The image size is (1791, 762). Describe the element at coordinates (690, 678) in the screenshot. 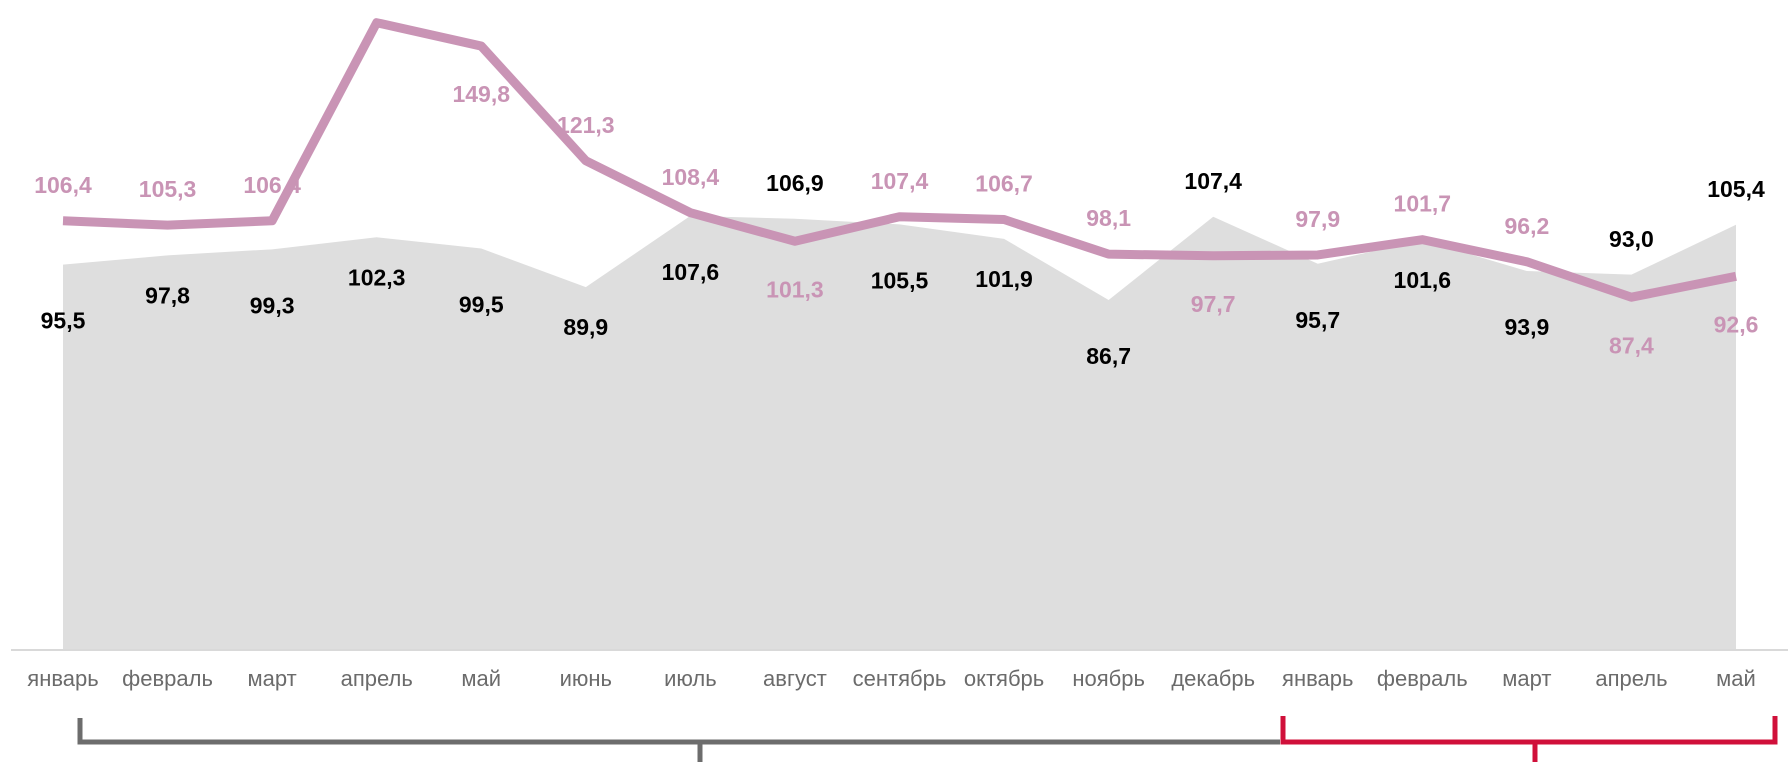

I see `x-tick-label: июль` at that location.